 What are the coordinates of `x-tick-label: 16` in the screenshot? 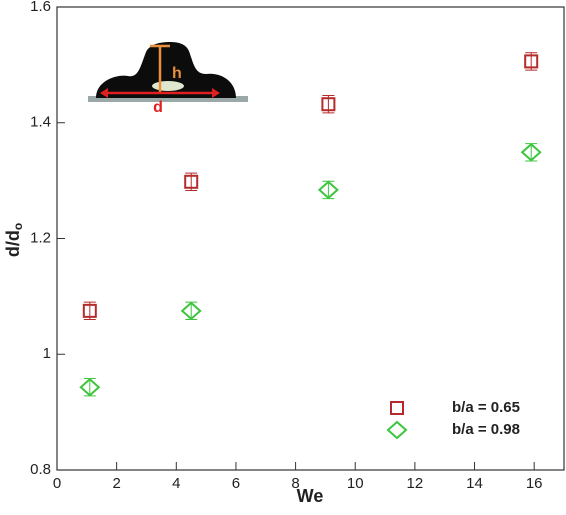 It's located at (534, 483).